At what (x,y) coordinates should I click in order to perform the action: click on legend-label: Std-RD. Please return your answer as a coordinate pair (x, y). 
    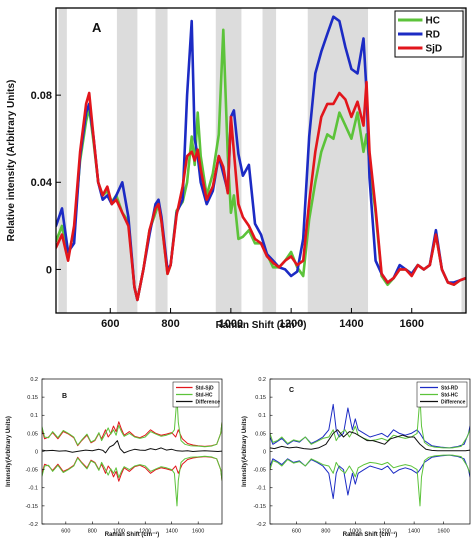
    Looking at the image, I should click on (449, 388).